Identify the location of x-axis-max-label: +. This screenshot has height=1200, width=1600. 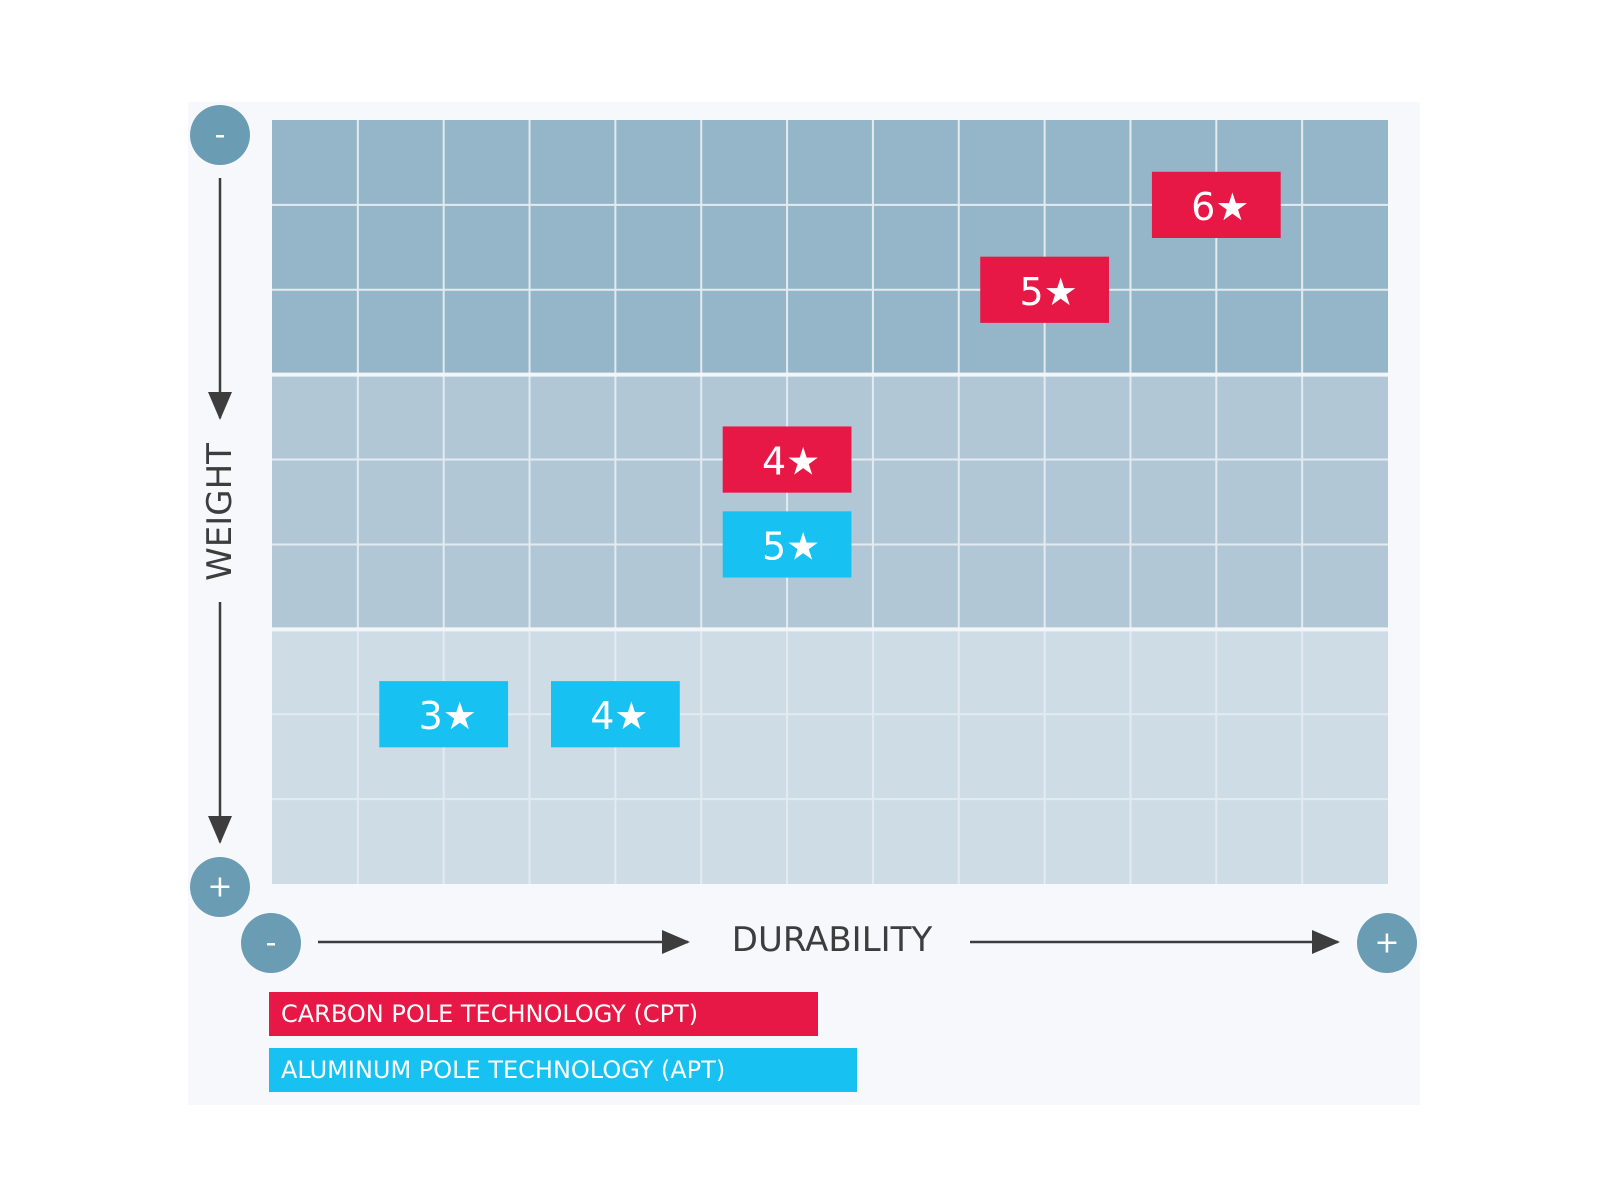
(1386, 943).